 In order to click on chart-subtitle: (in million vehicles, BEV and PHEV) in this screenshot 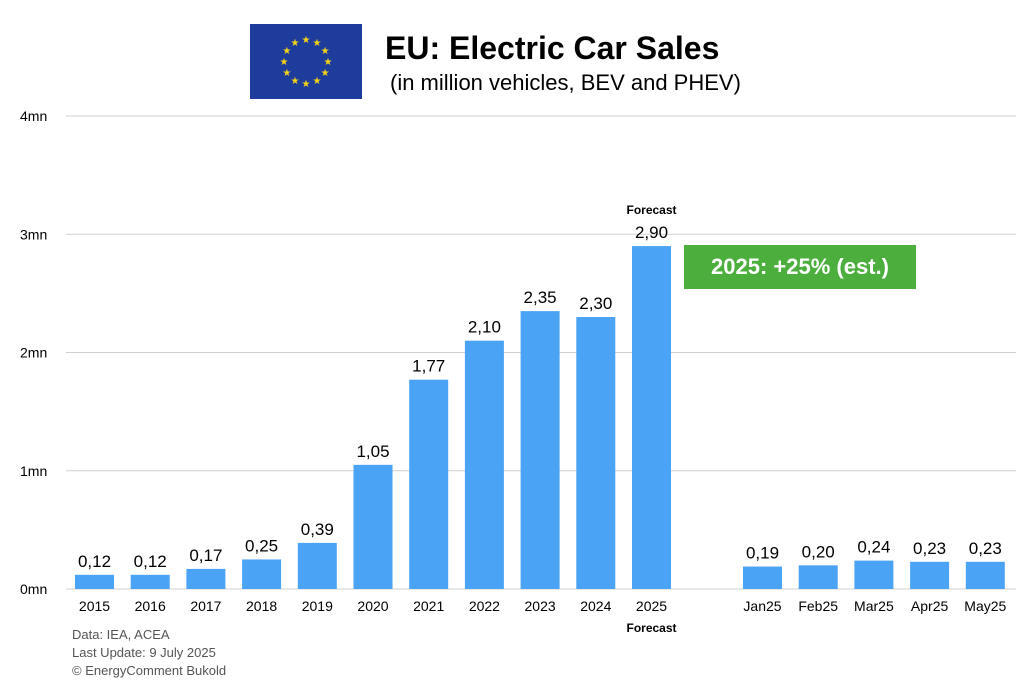, I will do `click(565, 82)`.